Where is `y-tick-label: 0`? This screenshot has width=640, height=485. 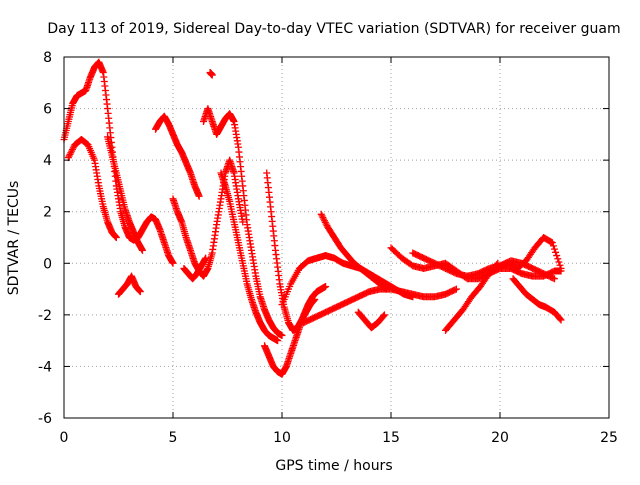 y-tick-label: 0 is located at coordinates (47, 264).